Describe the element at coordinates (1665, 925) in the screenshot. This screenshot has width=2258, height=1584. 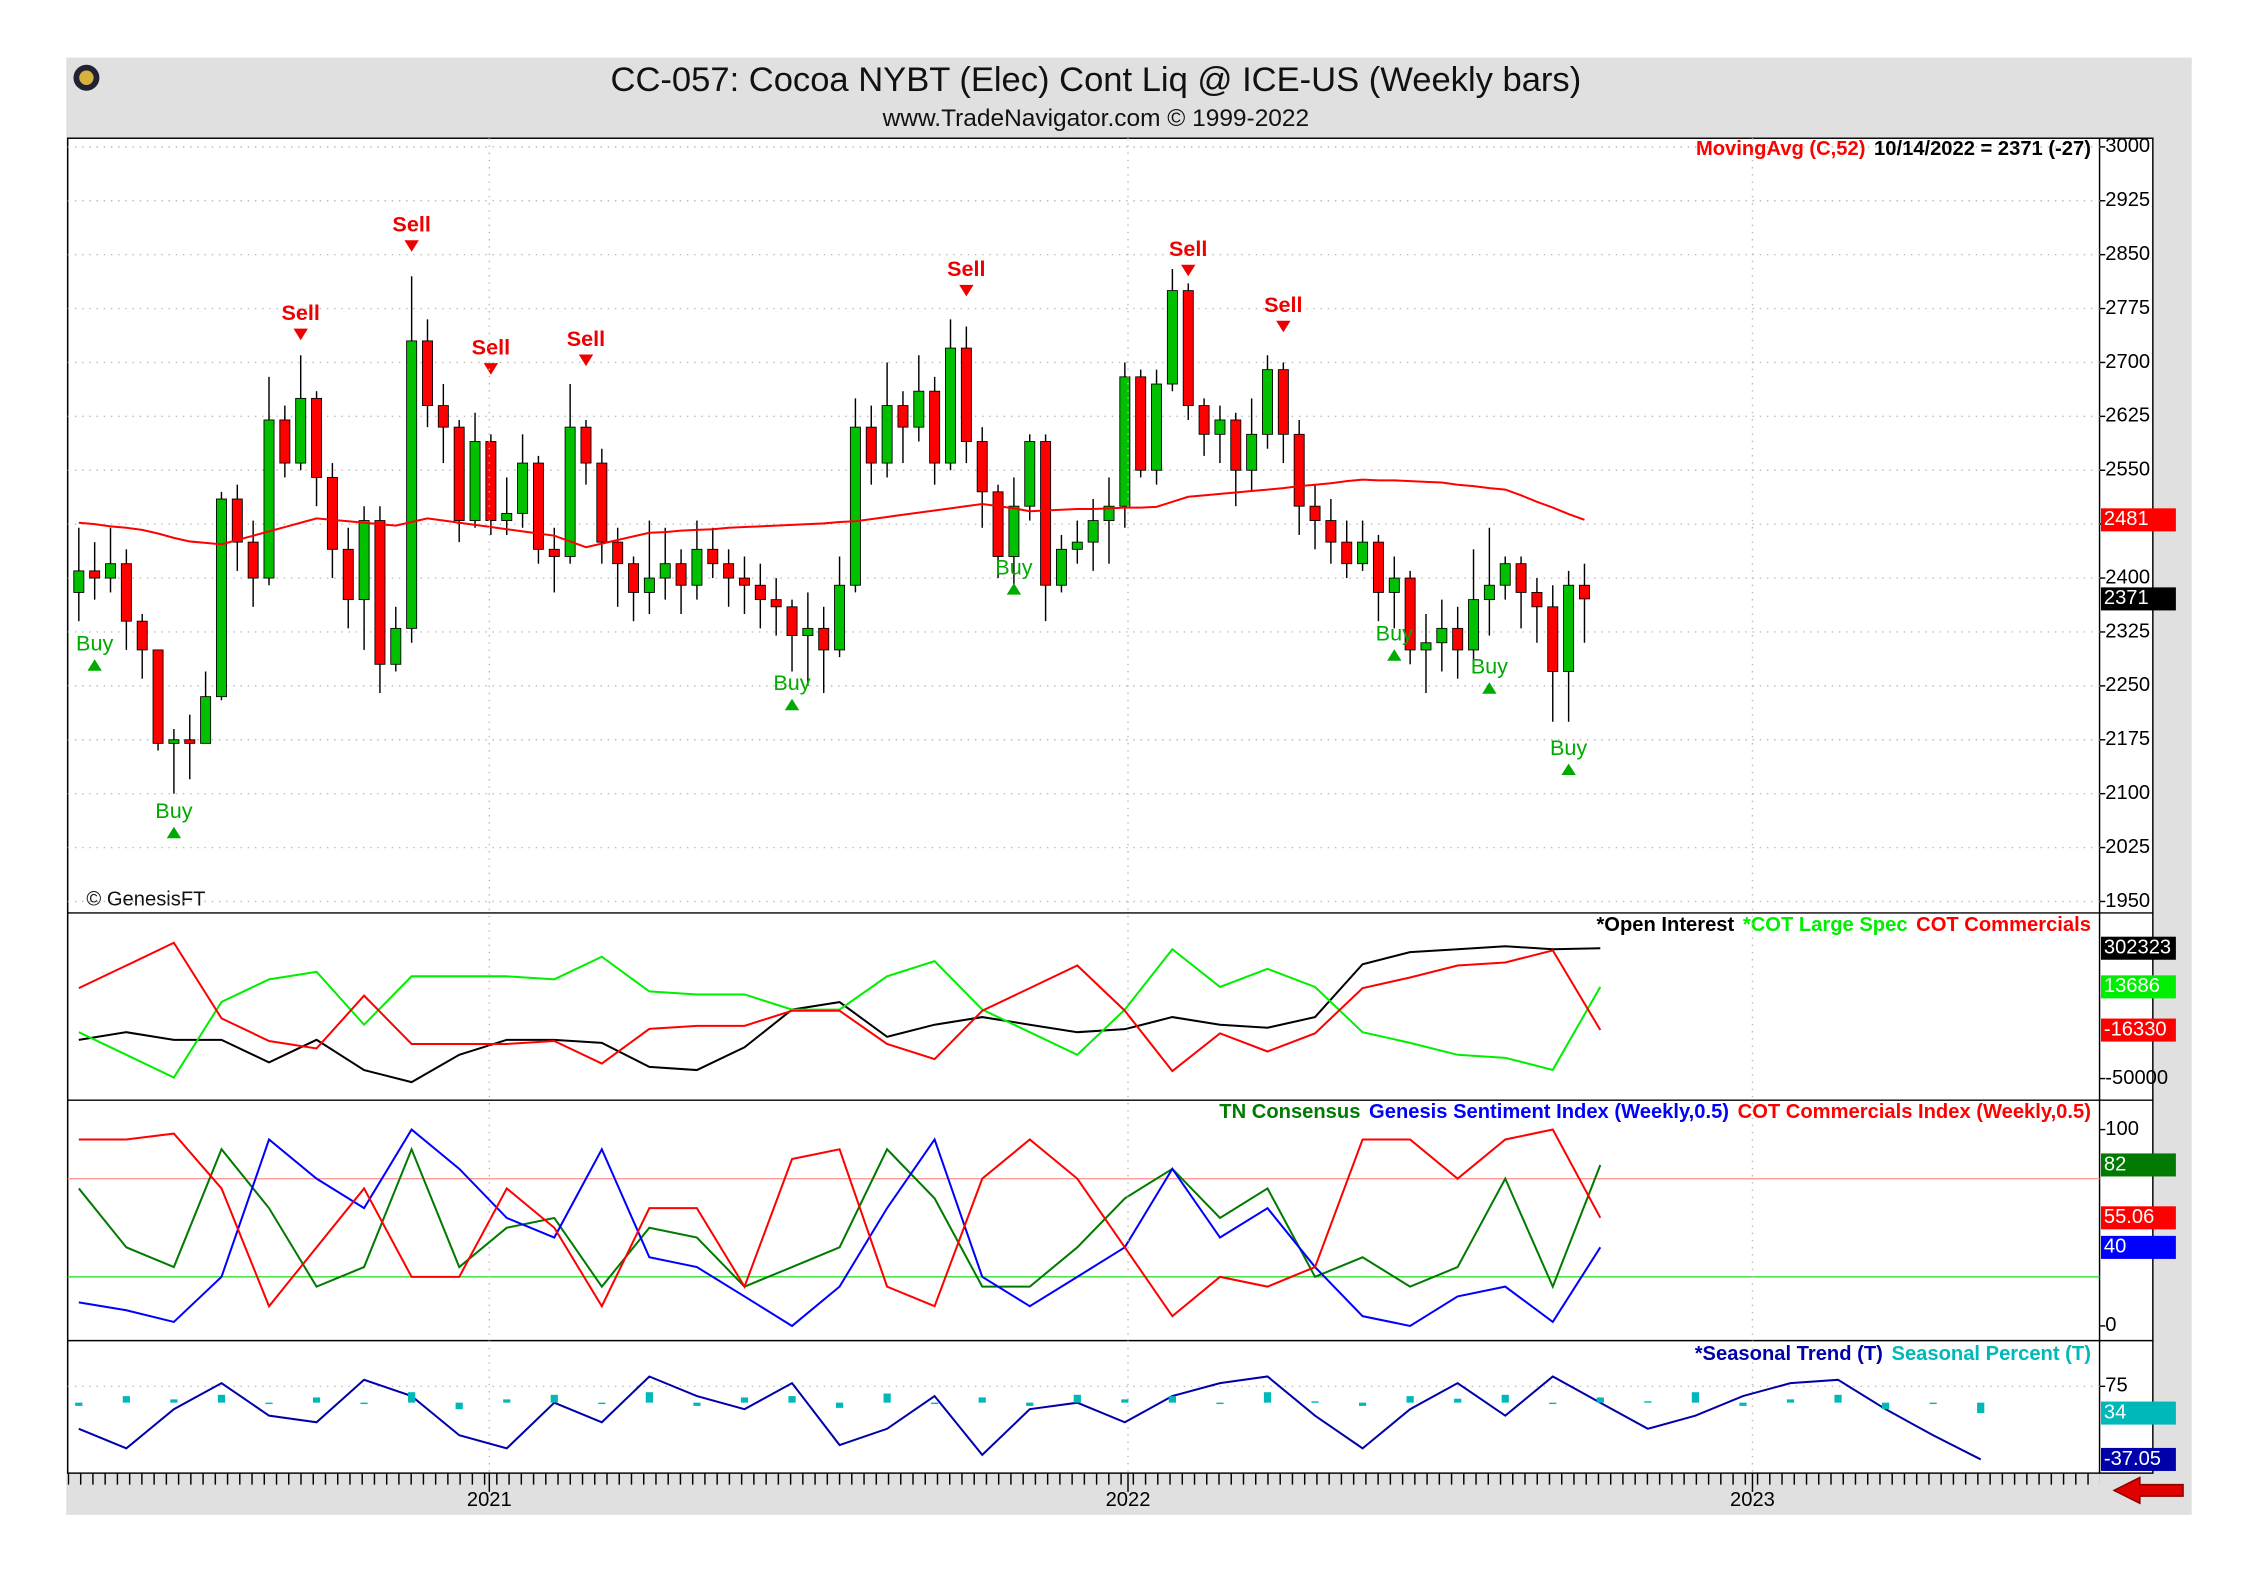
I see `legend-entry: *Open Interest` at that location.